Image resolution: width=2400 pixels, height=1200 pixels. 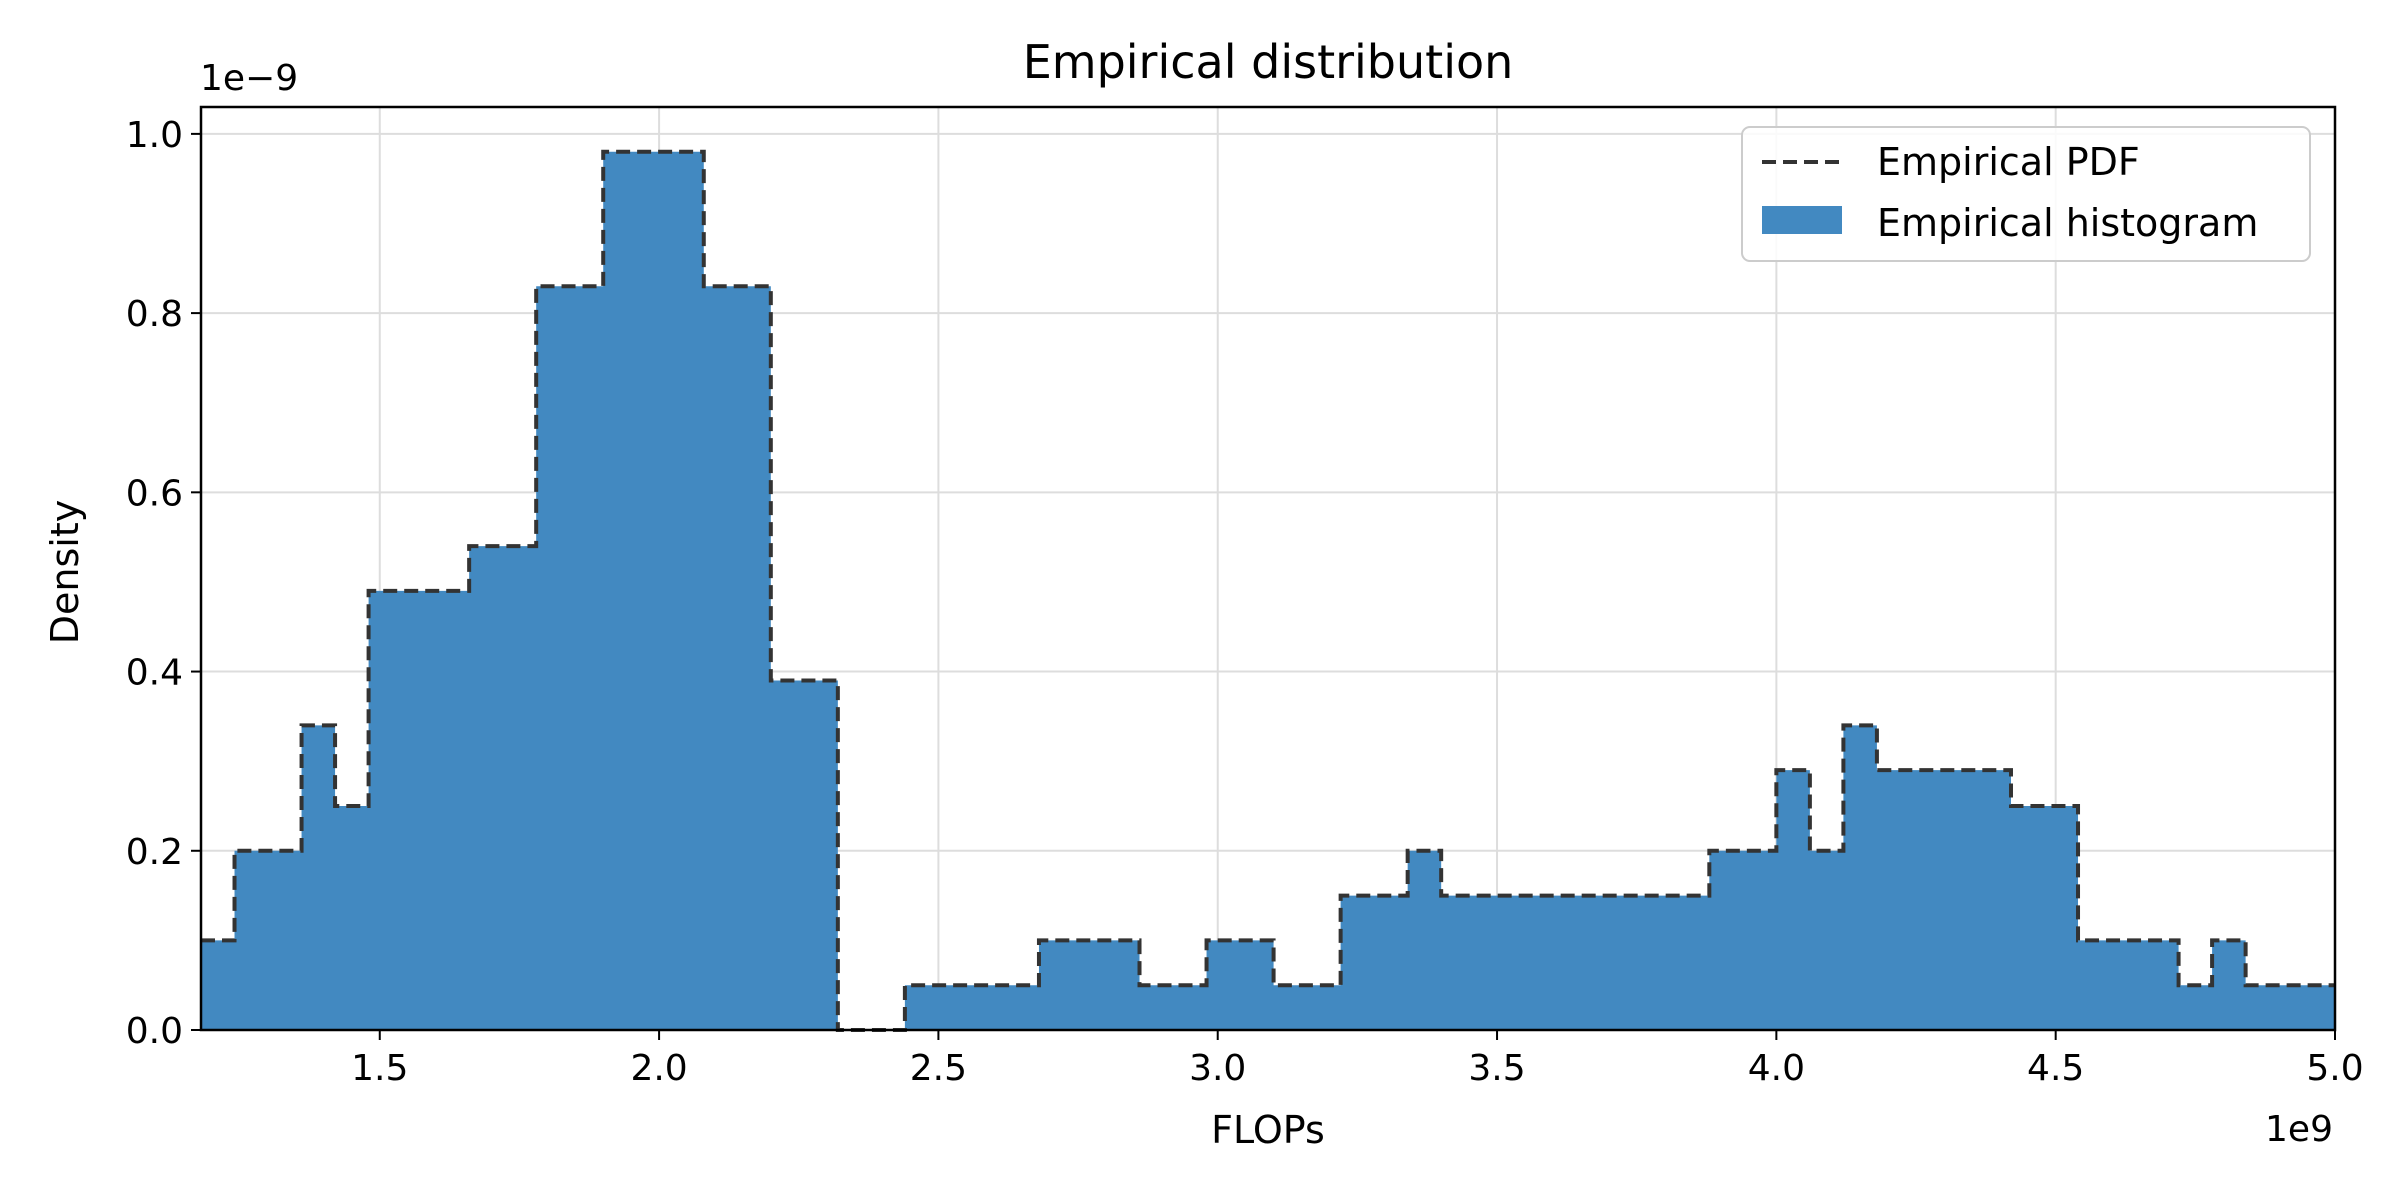 I want to click on x-tick-label: 2.5, so click(x=938, y=1068).